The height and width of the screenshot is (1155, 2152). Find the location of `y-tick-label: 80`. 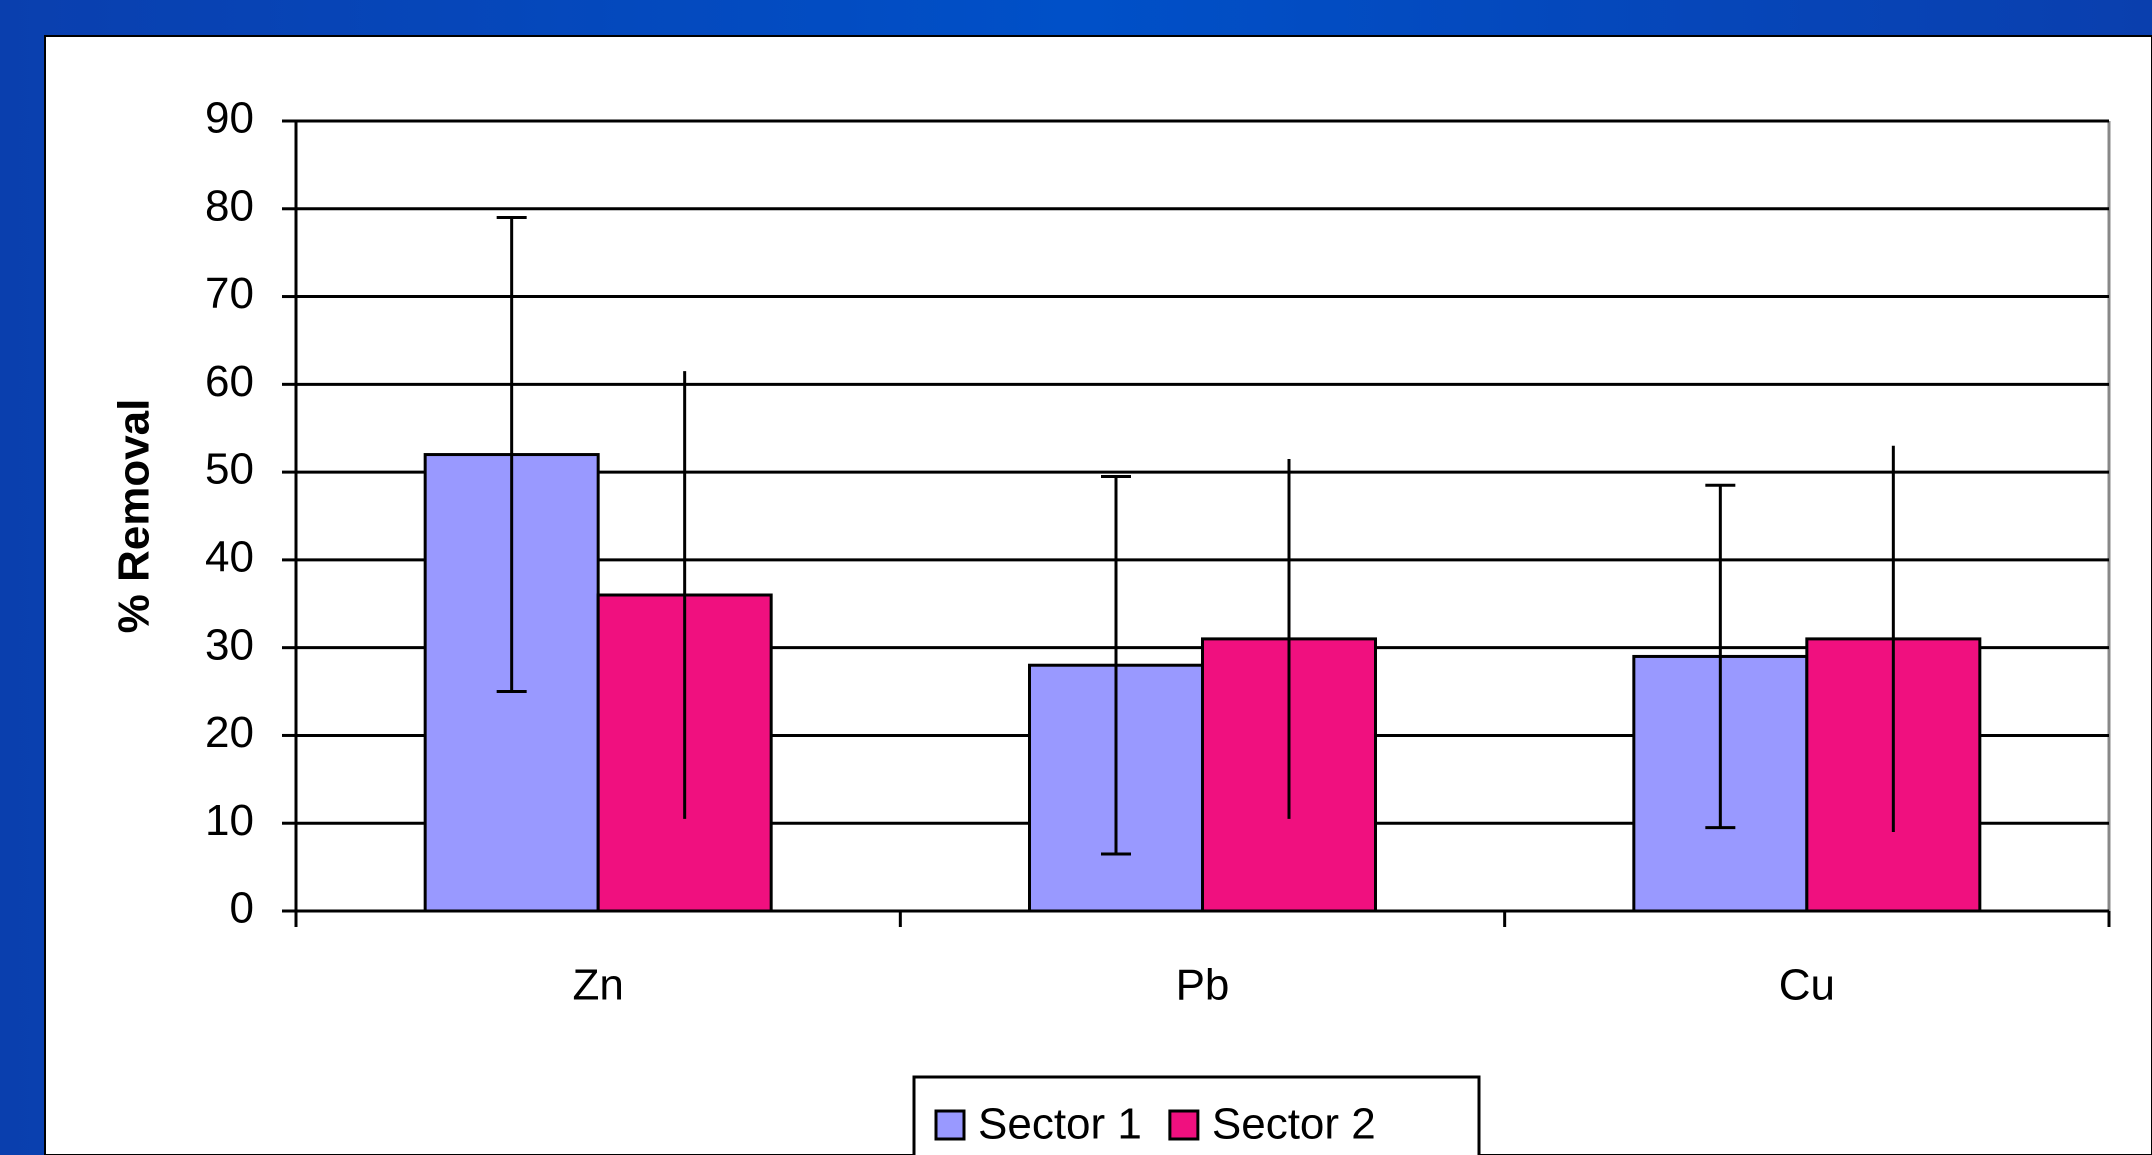

y-tick-label: 80 is located at coordinates (229, 205).